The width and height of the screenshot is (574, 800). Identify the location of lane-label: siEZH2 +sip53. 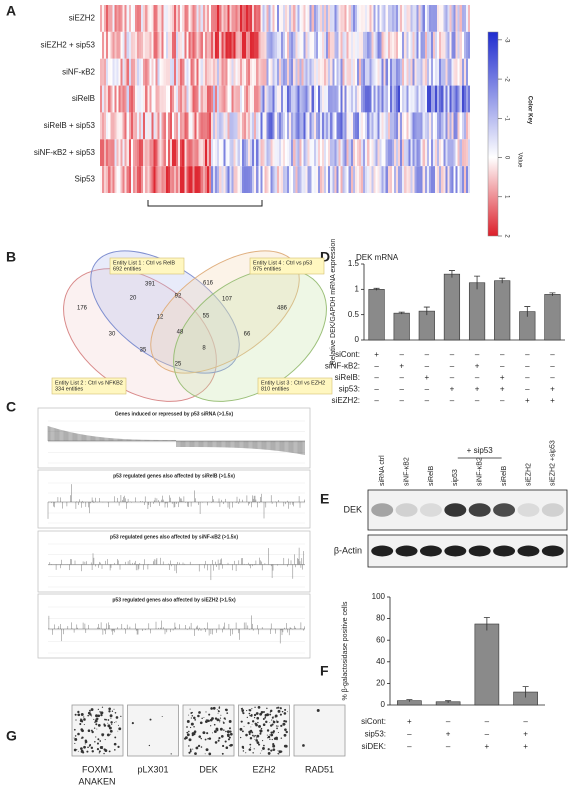
(553, 463).